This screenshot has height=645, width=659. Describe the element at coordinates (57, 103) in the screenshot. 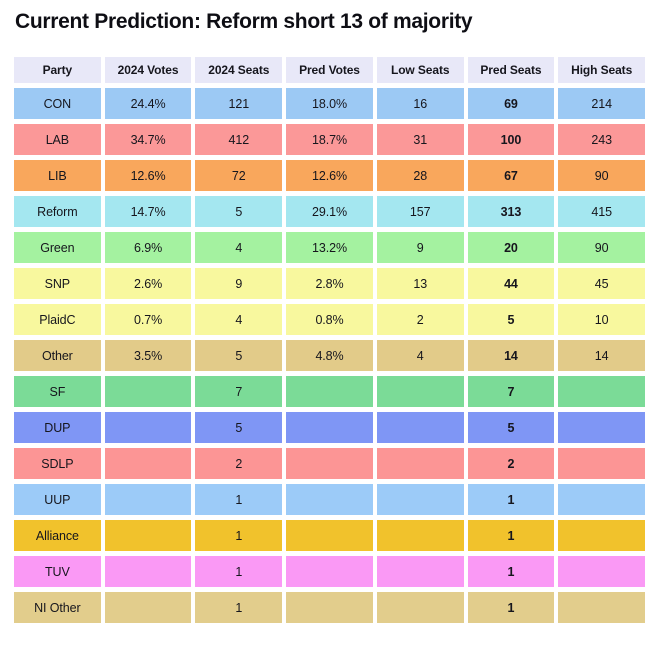

I see `cell-party: CON` at that location.